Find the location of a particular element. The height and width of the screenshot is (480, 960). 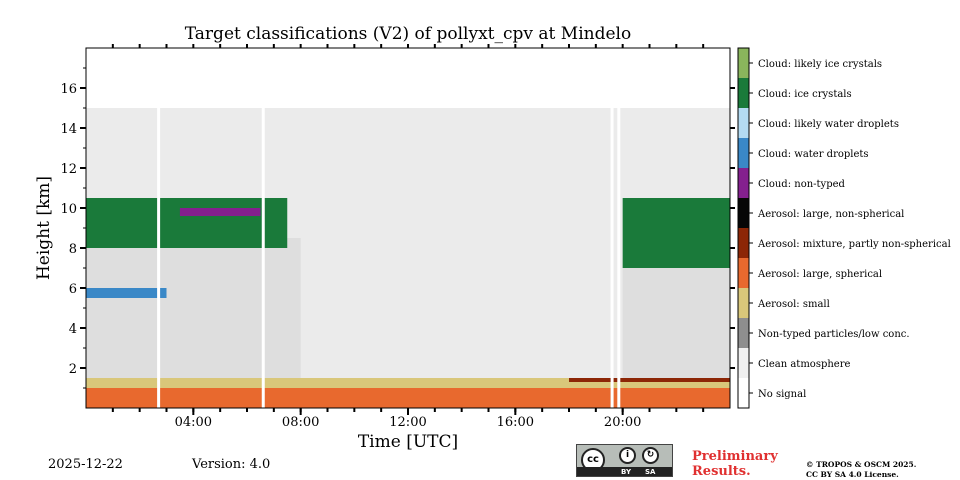

y-tick-label: 4 is located at coordinates (73, 329).